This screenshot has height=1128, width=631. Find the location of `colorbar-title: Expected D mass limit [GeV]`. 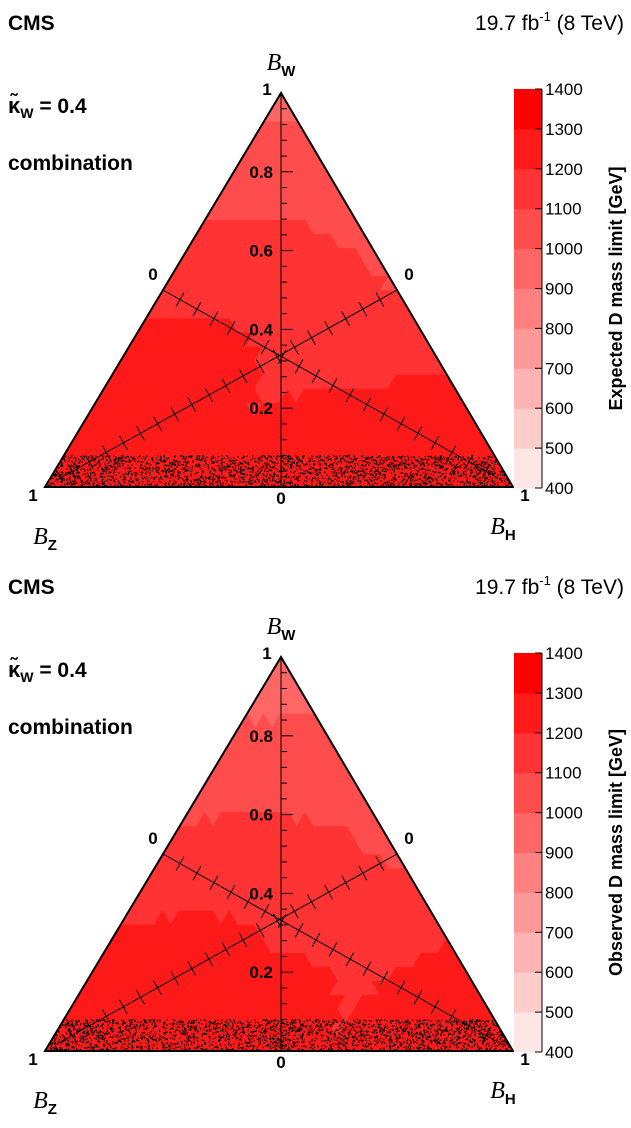

colorbar-title: Expected D mass limit [GeV] is located at coordinates (616, 288).